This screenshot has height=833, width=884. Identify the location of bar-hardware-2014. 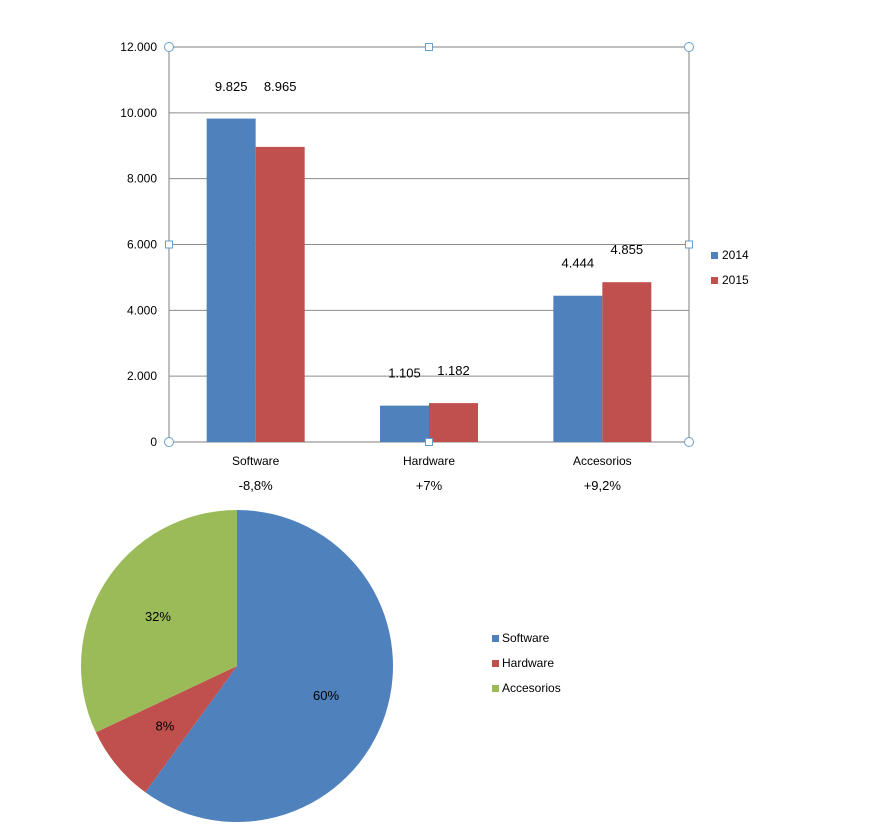
(404, 423).